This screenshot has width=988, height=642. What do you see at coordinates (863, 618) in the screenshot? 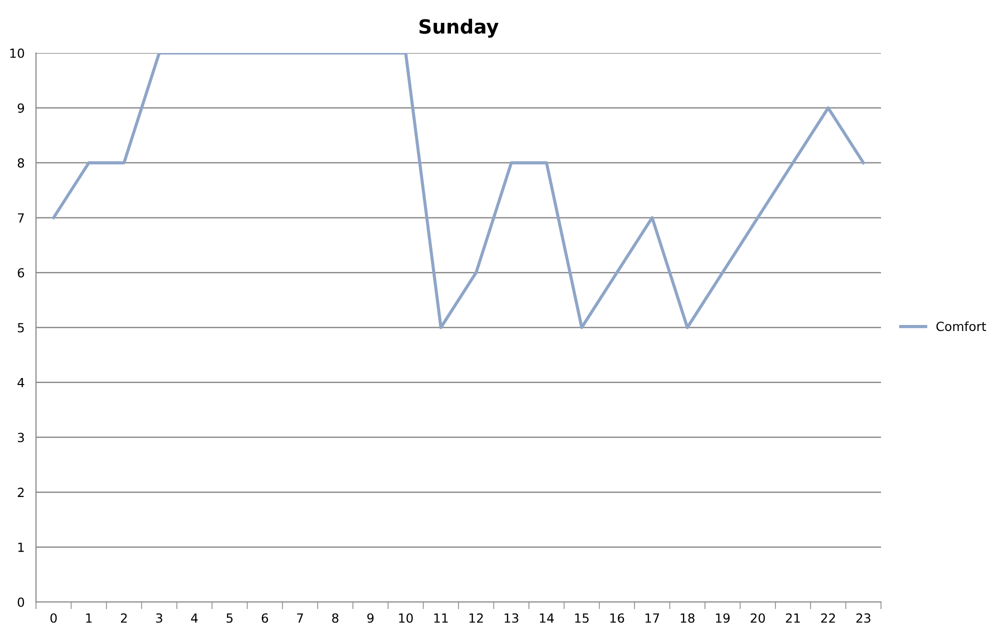
I see `x-tick-label: 23` at bounding box center [863, 618].